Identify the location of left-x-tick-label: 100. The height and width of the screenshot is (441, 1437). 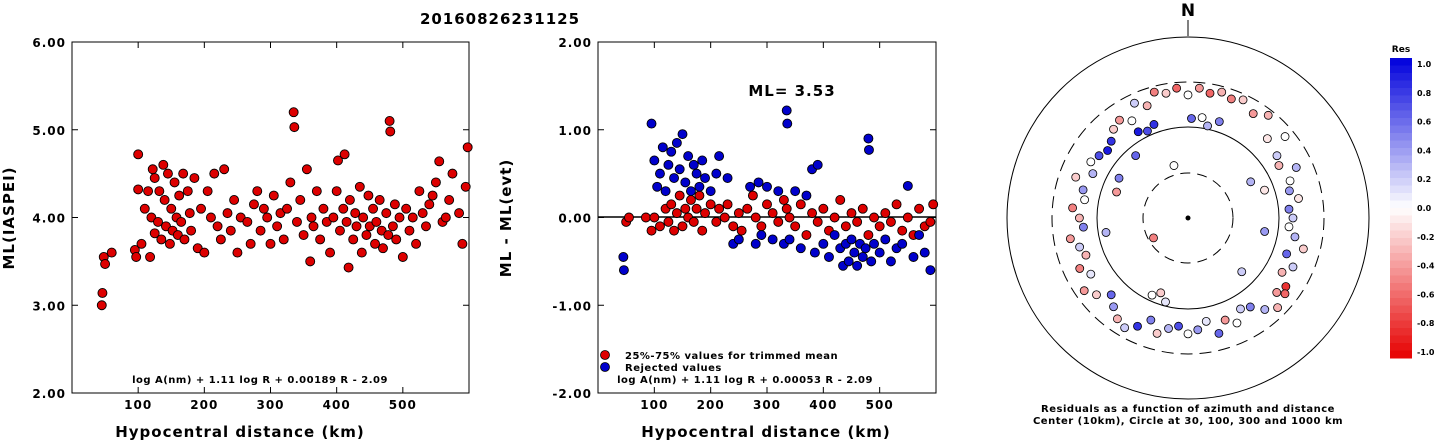
(138, 405).